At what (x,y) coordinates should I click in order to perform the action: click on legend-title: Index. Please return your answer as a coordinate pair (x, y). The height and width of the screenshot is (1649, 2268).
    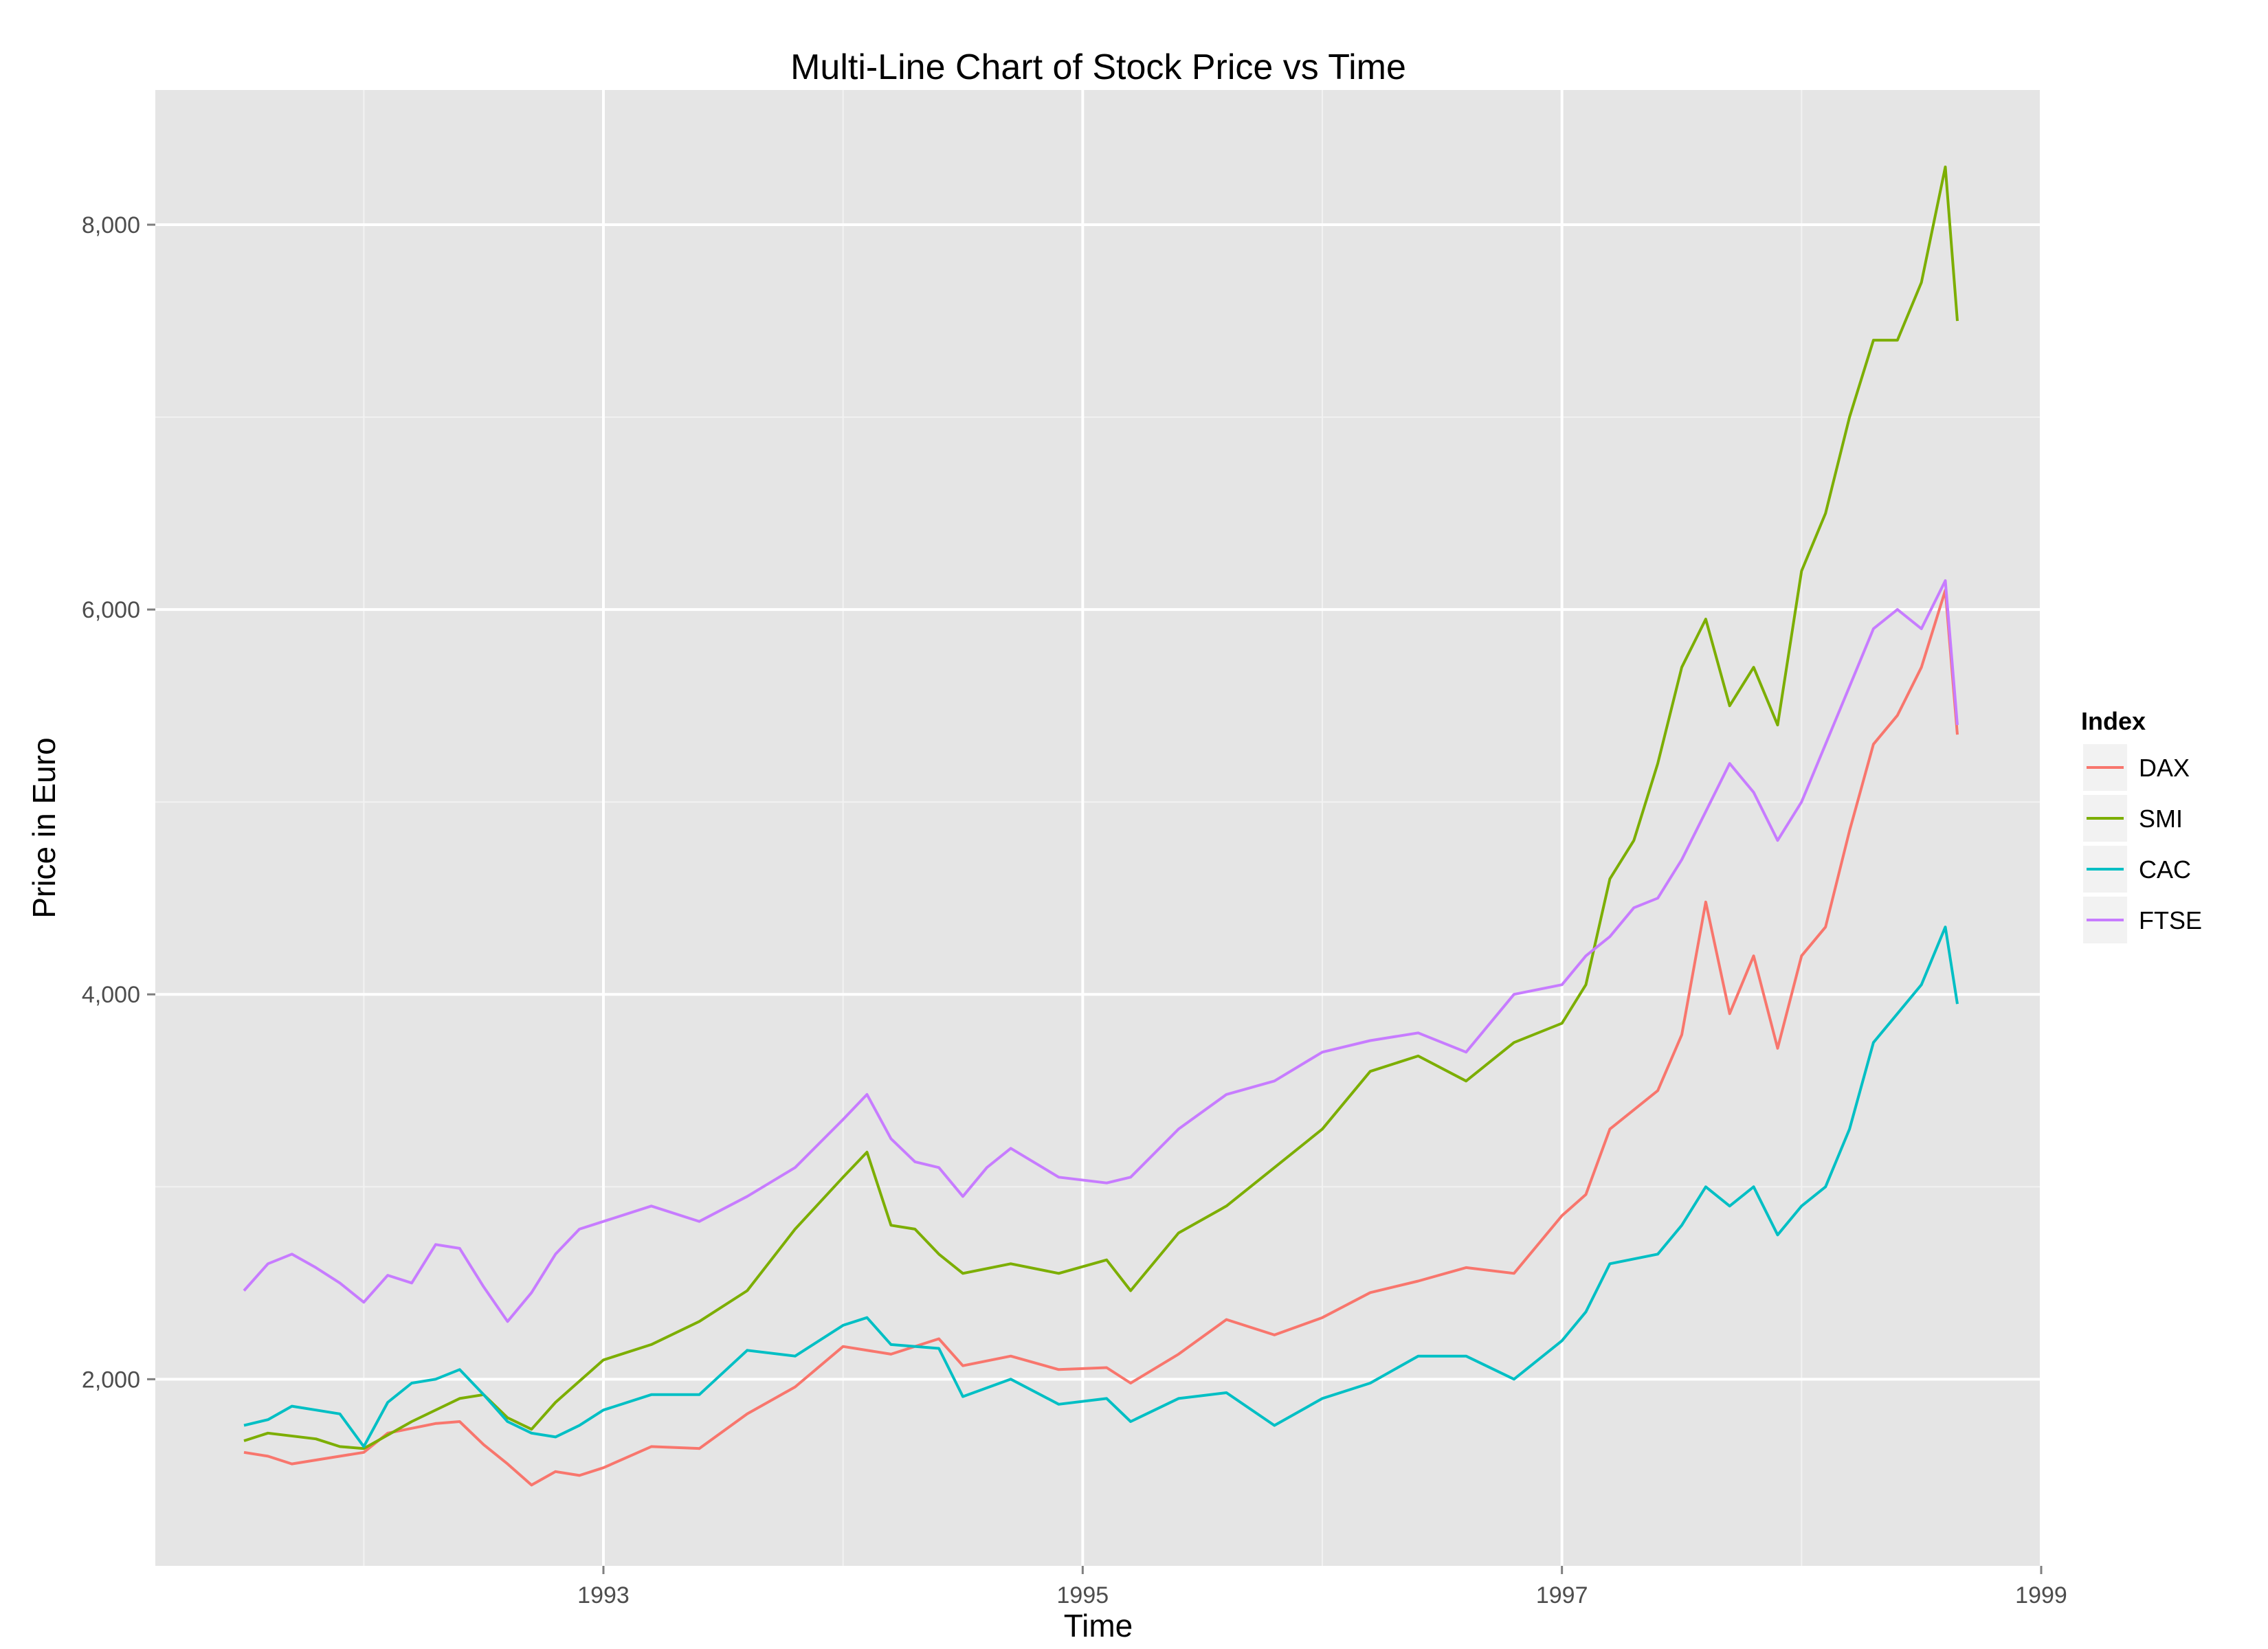
    Looking at the image, I should click on (2113, 721).